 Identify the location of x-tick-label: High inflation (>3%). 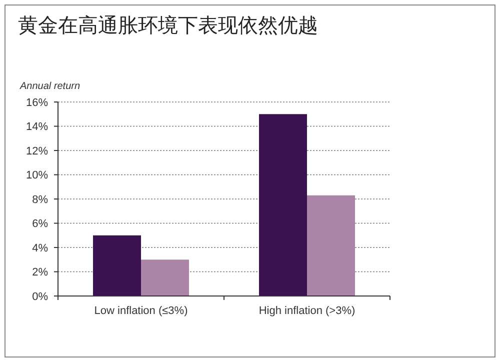
(307, 311).